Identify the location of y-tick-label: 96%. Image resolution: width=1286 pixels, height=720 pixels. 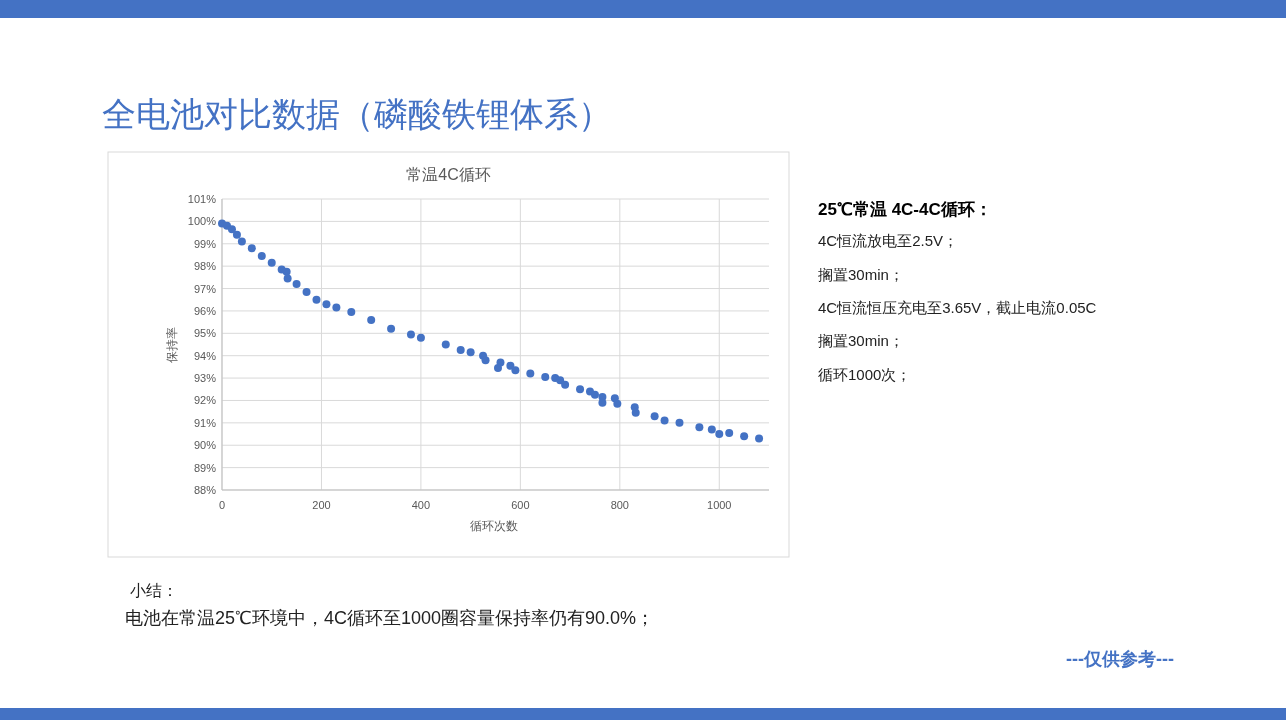
(205, 310).